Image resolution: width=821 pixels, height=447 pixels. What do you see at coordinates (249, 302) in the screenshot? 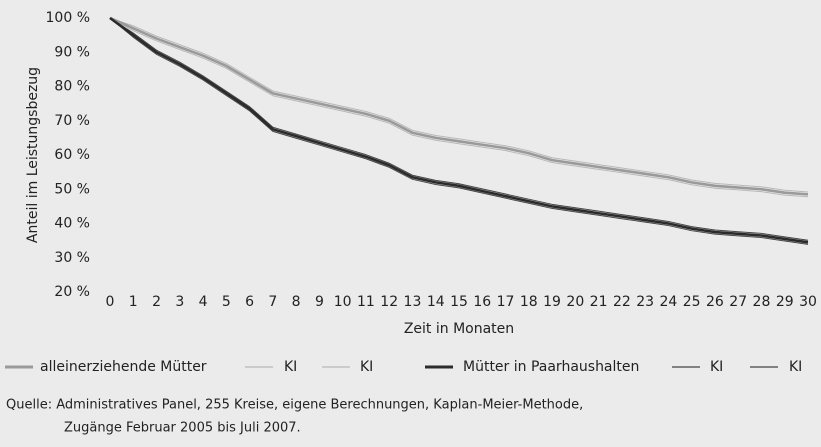
I see `x-tick-label: 6` at bounding box center [249, 302].